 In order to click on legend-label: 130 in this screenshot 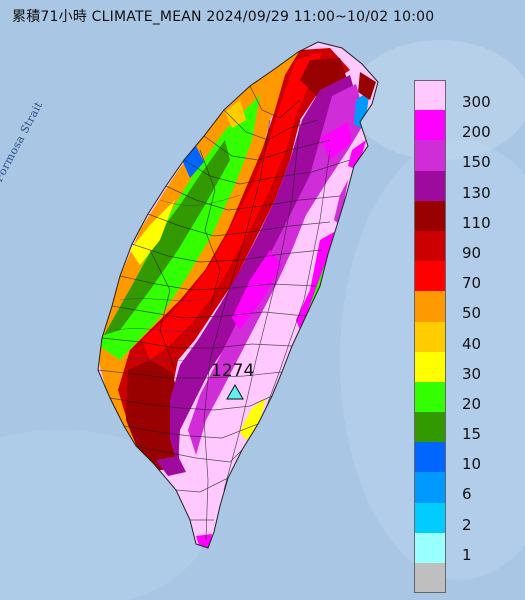, I will do `click(476, 192)`.